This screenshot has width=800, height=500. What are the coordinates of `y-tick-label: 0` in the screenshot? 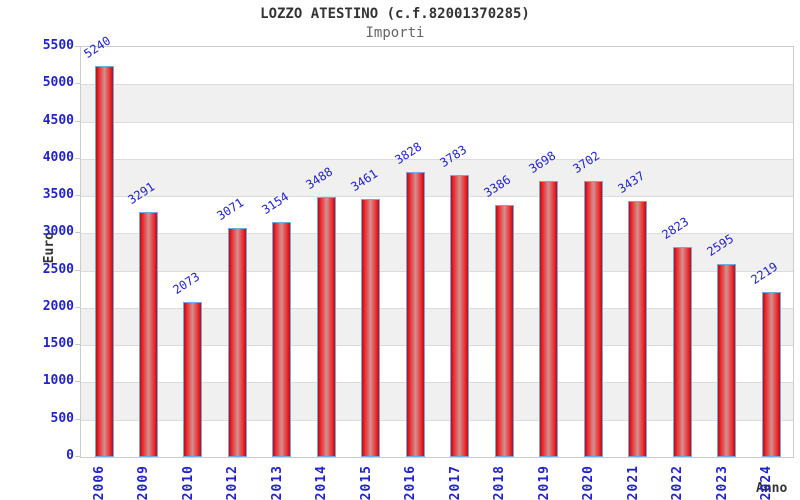 It's located at (70, 455).